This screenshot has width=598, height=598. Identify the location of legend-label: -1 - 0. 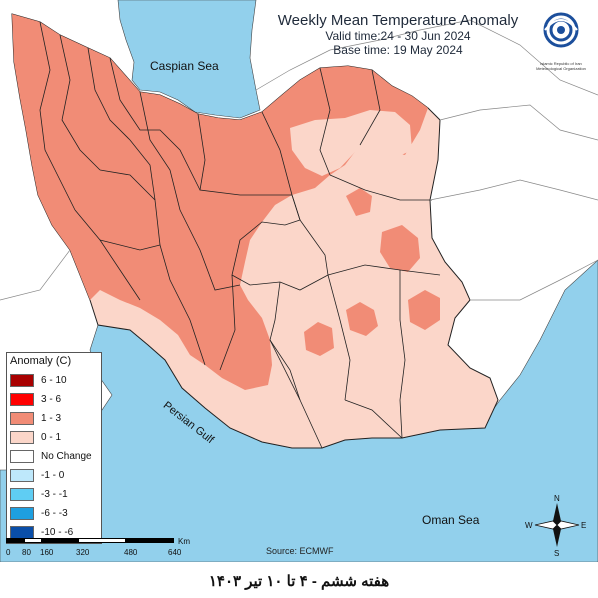
(53, 475).